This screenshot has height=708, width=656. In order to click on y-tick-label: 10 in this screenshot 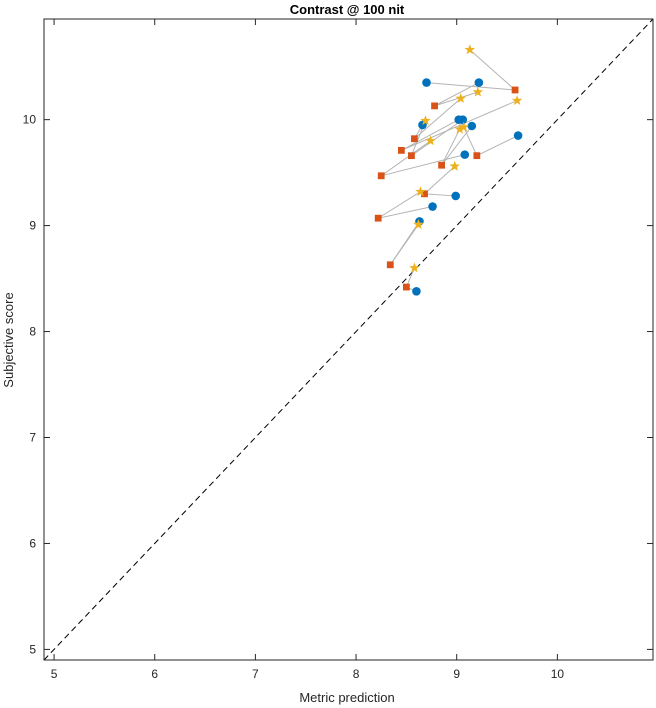, I will do `click(30, 120)`.